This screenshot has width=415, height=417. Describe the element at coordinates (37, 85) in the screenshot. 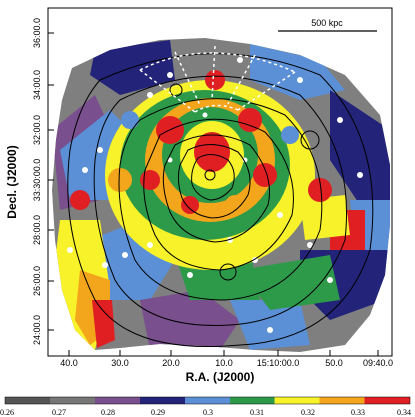

I see `y-tick-label: 34:00.0` at that location.